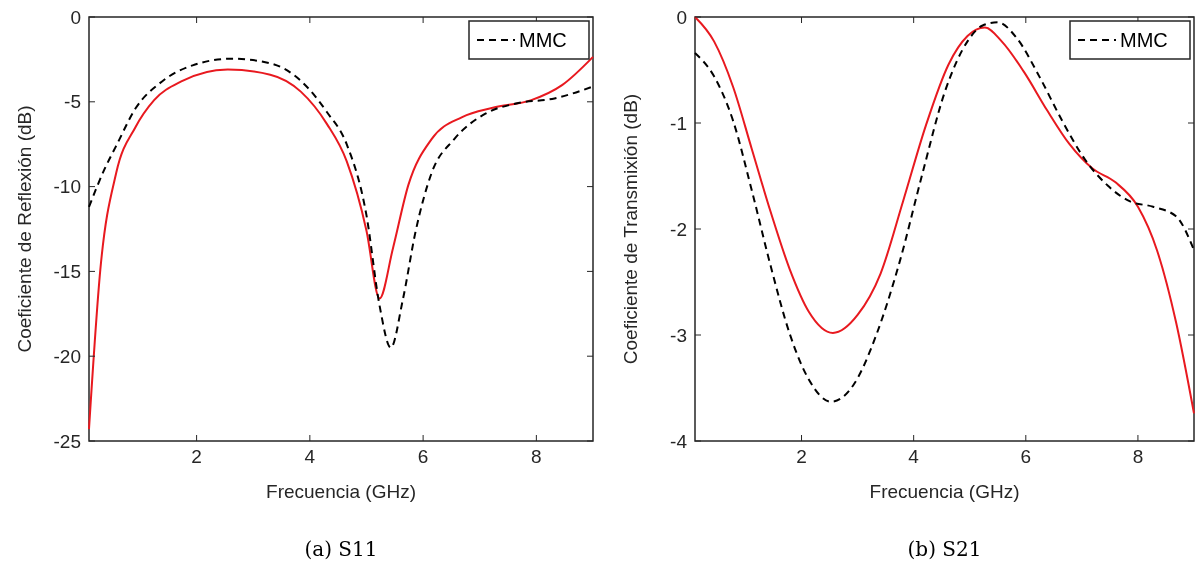 Image resolution: width=1195 pixels, height=564 pixels. I want to click on text: (a) S11, so click(341, 549).